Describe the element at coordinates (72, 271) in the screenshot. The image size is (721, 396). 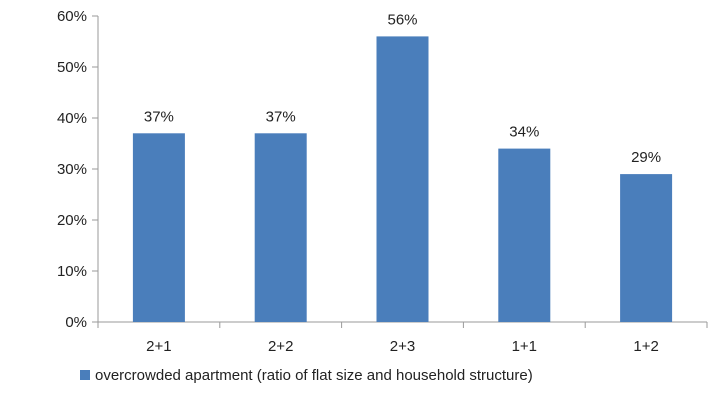
I see `y-tick-label: 10%` at that location.